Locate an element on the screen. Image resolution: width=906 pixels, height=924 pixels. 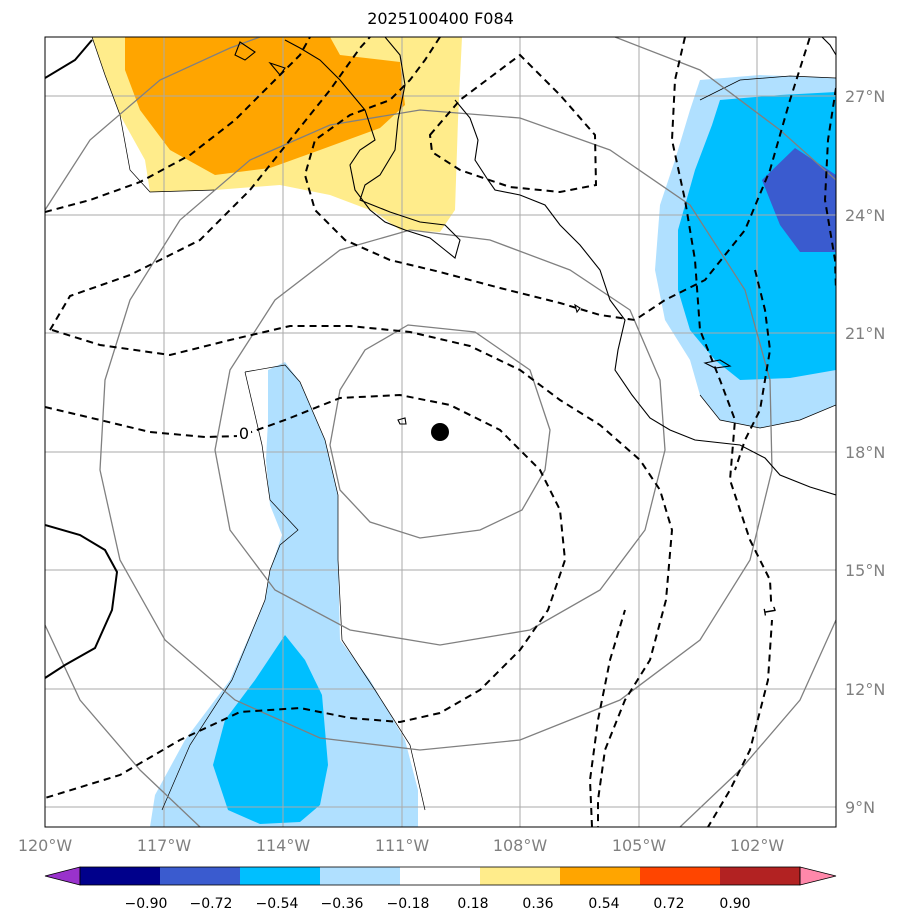
colorbar-frame is located at coordinates (440, 876).